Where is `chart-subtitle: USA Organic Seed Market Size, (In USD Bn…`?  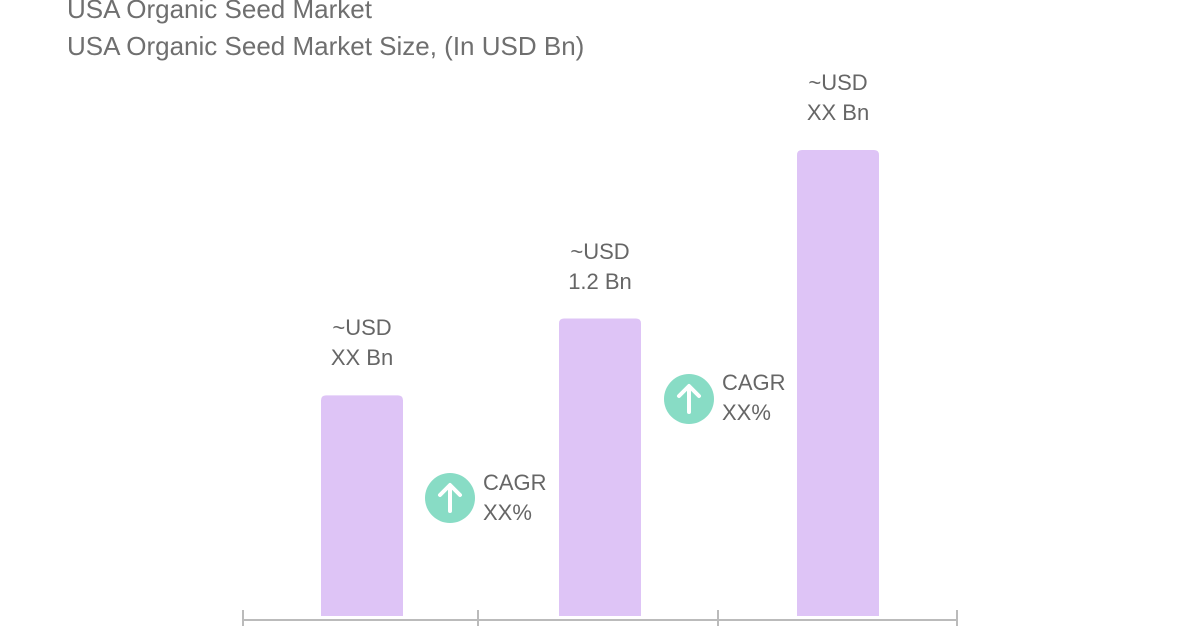
chart-subtitle: USA Organic Seed Market Size, (In USD Bn… is located at coordinates (326, 46).